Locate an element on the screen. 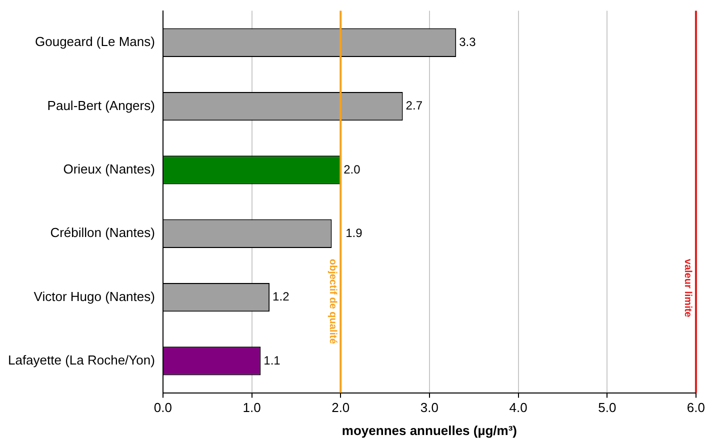 This screenshot has height=443, width=708. x-tick-label: 0.0 is located at coordinates (163, 408).